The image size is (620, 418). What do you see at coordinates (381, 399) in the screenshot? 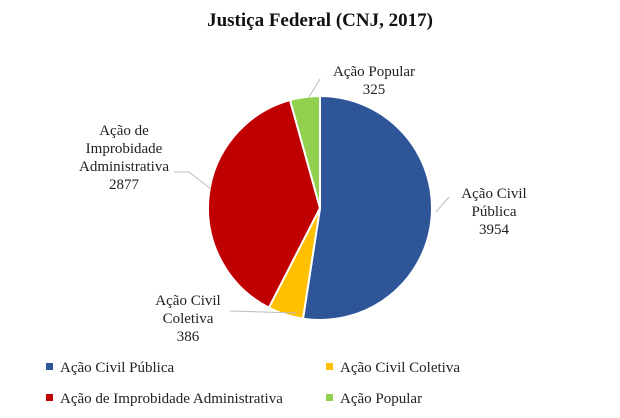
I see `legend-label-acao-popular: Ação Popular` at bounding box center [381, 399].